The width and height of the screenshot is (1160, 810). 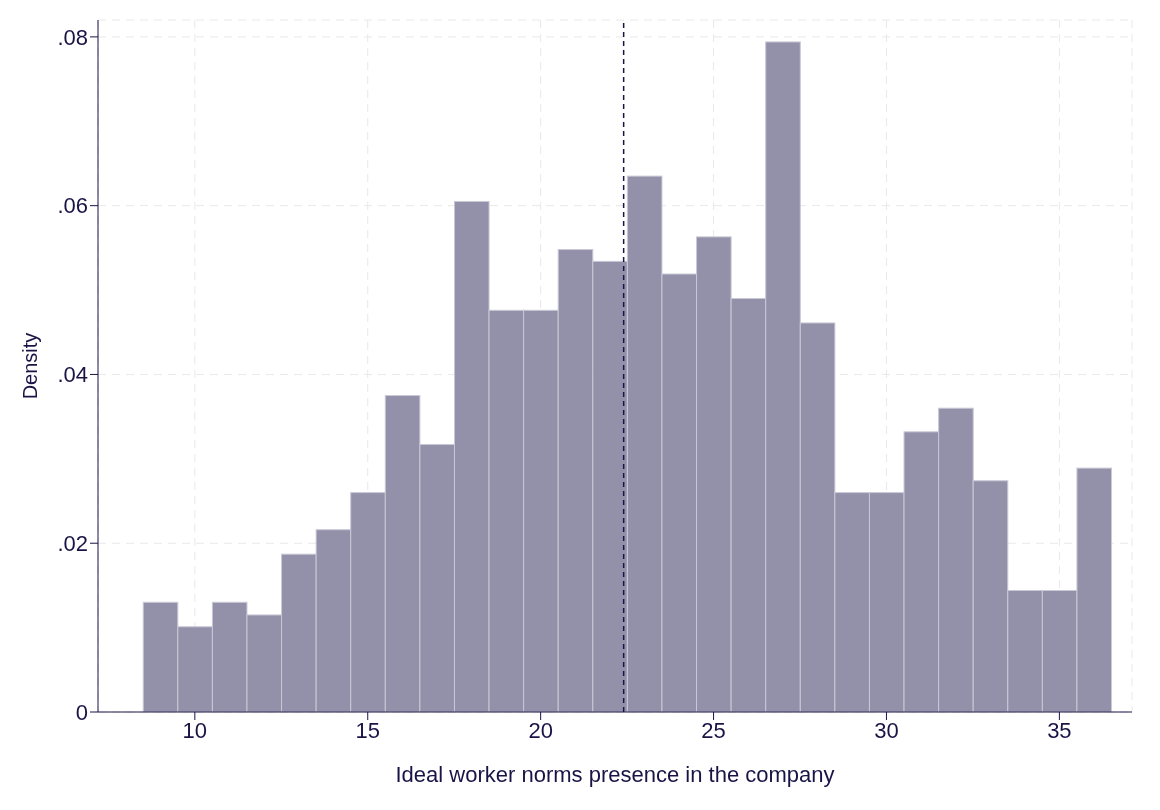 I want to click on x-tick-label: 30, so click(x=886, y=730).